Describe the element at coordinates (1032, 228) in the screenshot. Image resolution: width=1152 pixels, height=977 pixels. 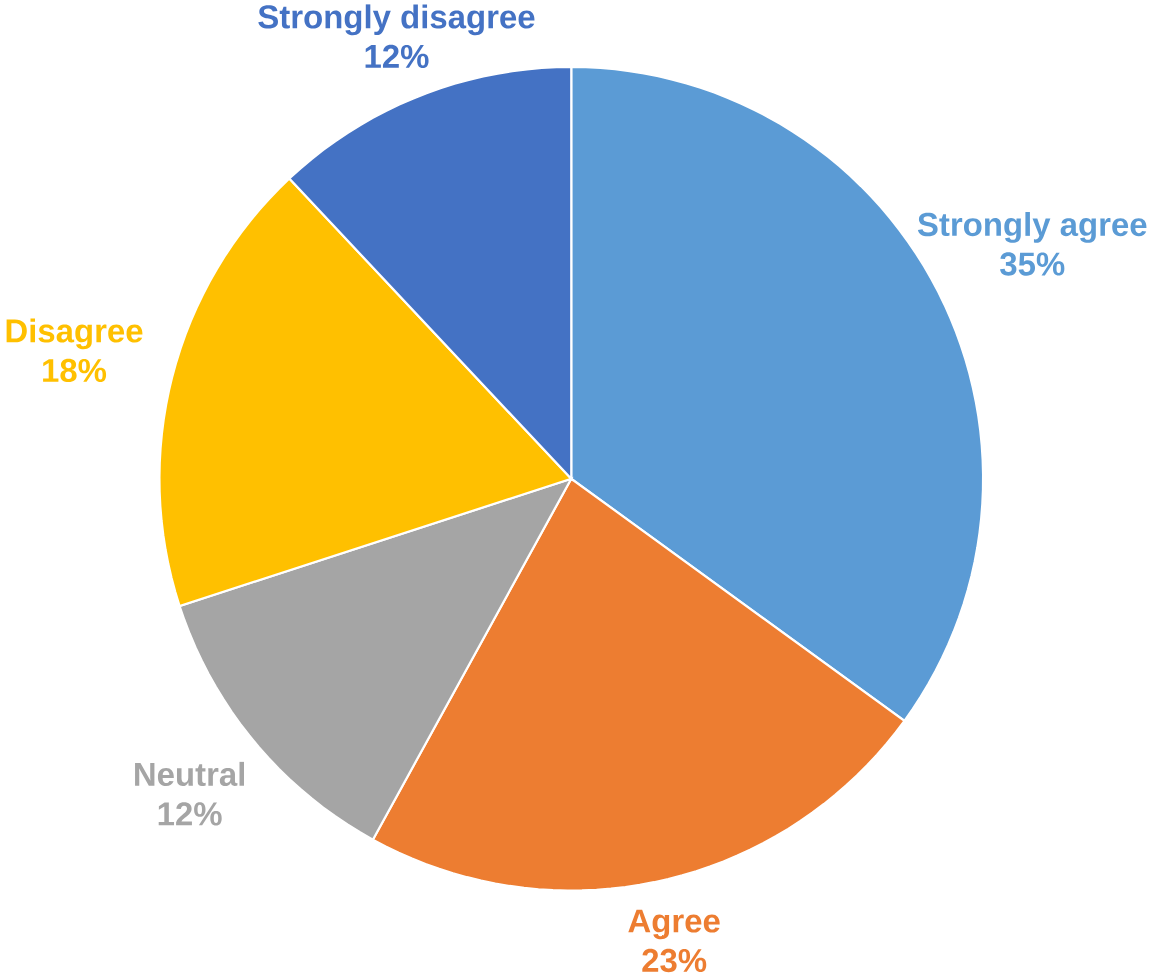
I see `slice-label: Strongly agree` at that location.